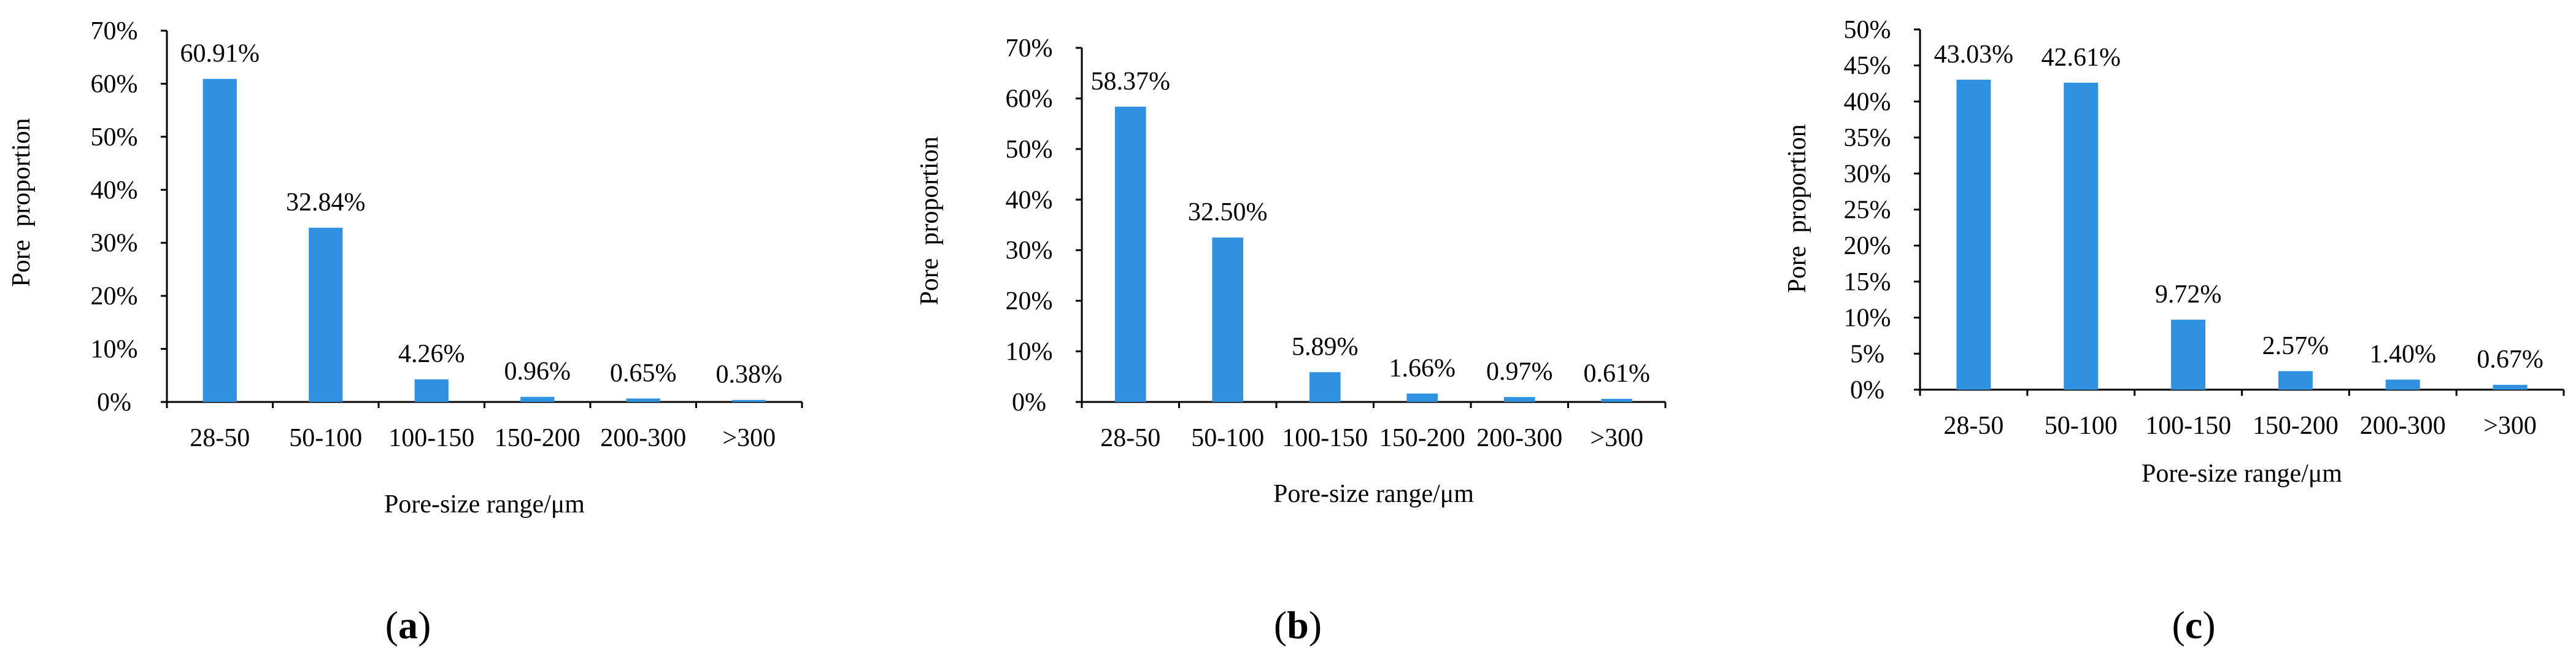 This screenshot has width=2576, height=656. What do you see at coordinates (1867, 66) in the screenshot?
I see `y-tick-label: 45%` at bounding box center [1867, 66].